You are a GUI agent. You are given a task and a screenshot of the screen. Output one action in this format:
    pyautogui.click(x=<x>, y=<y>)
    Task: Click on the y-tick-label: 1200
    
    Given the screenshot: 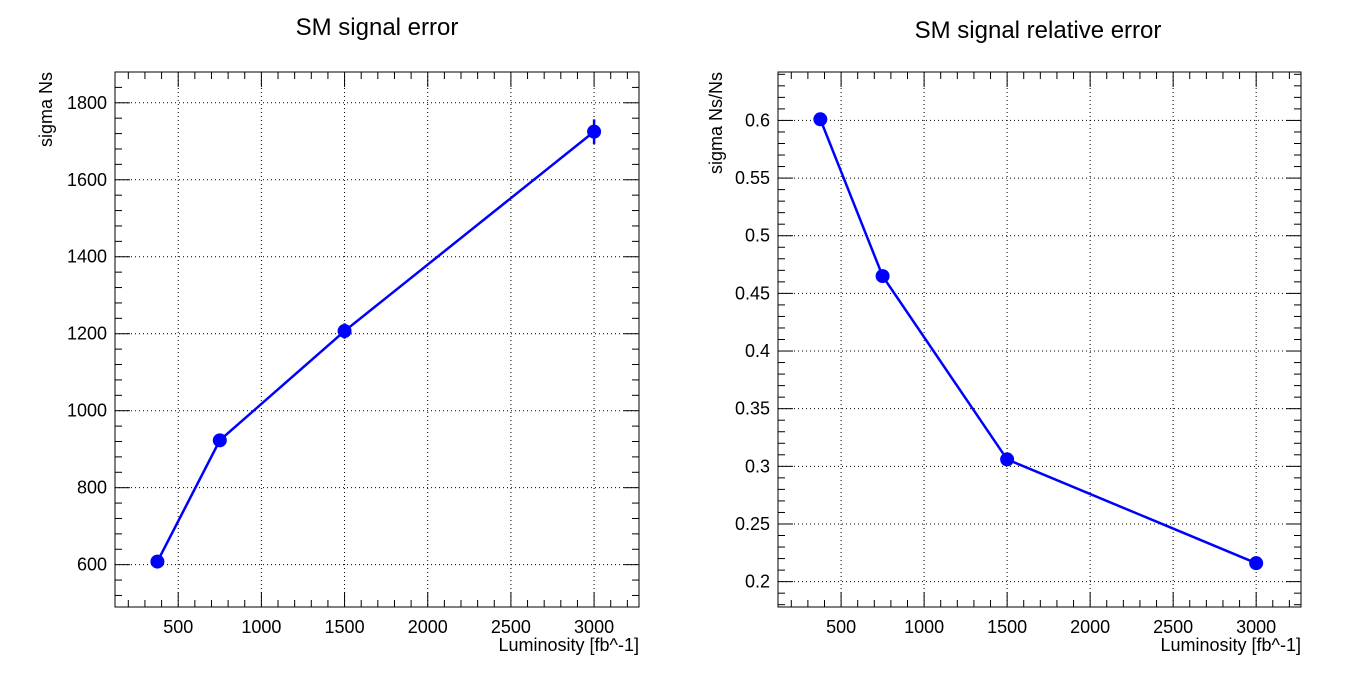 What is the action you would take?
    pyautogui.click(x=87, y=334)
    